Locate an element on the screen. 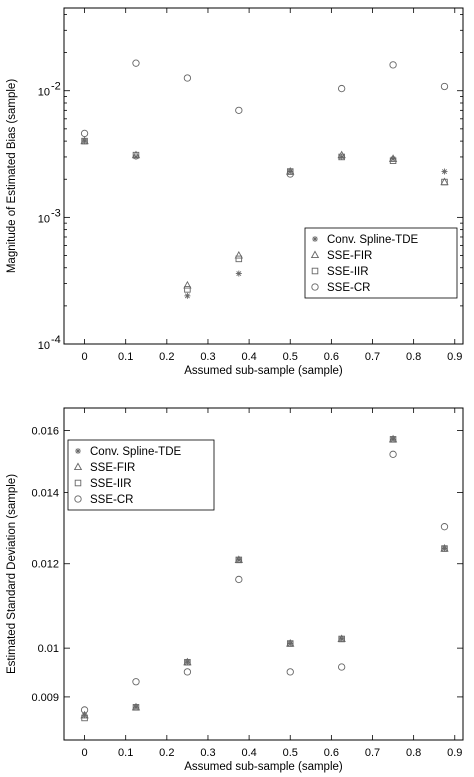  y-tick-exponent: -3 is located at coordinates (56, 213).